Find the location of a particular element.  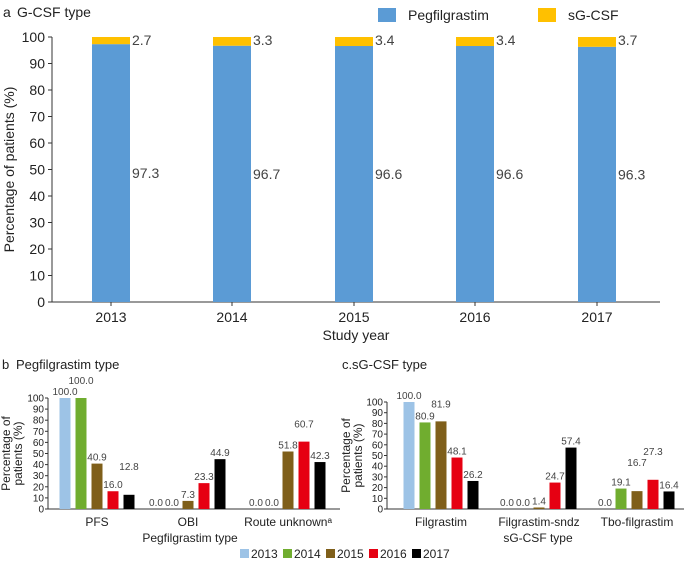

data-label: 3.3 is located at coordinates (263, 40).